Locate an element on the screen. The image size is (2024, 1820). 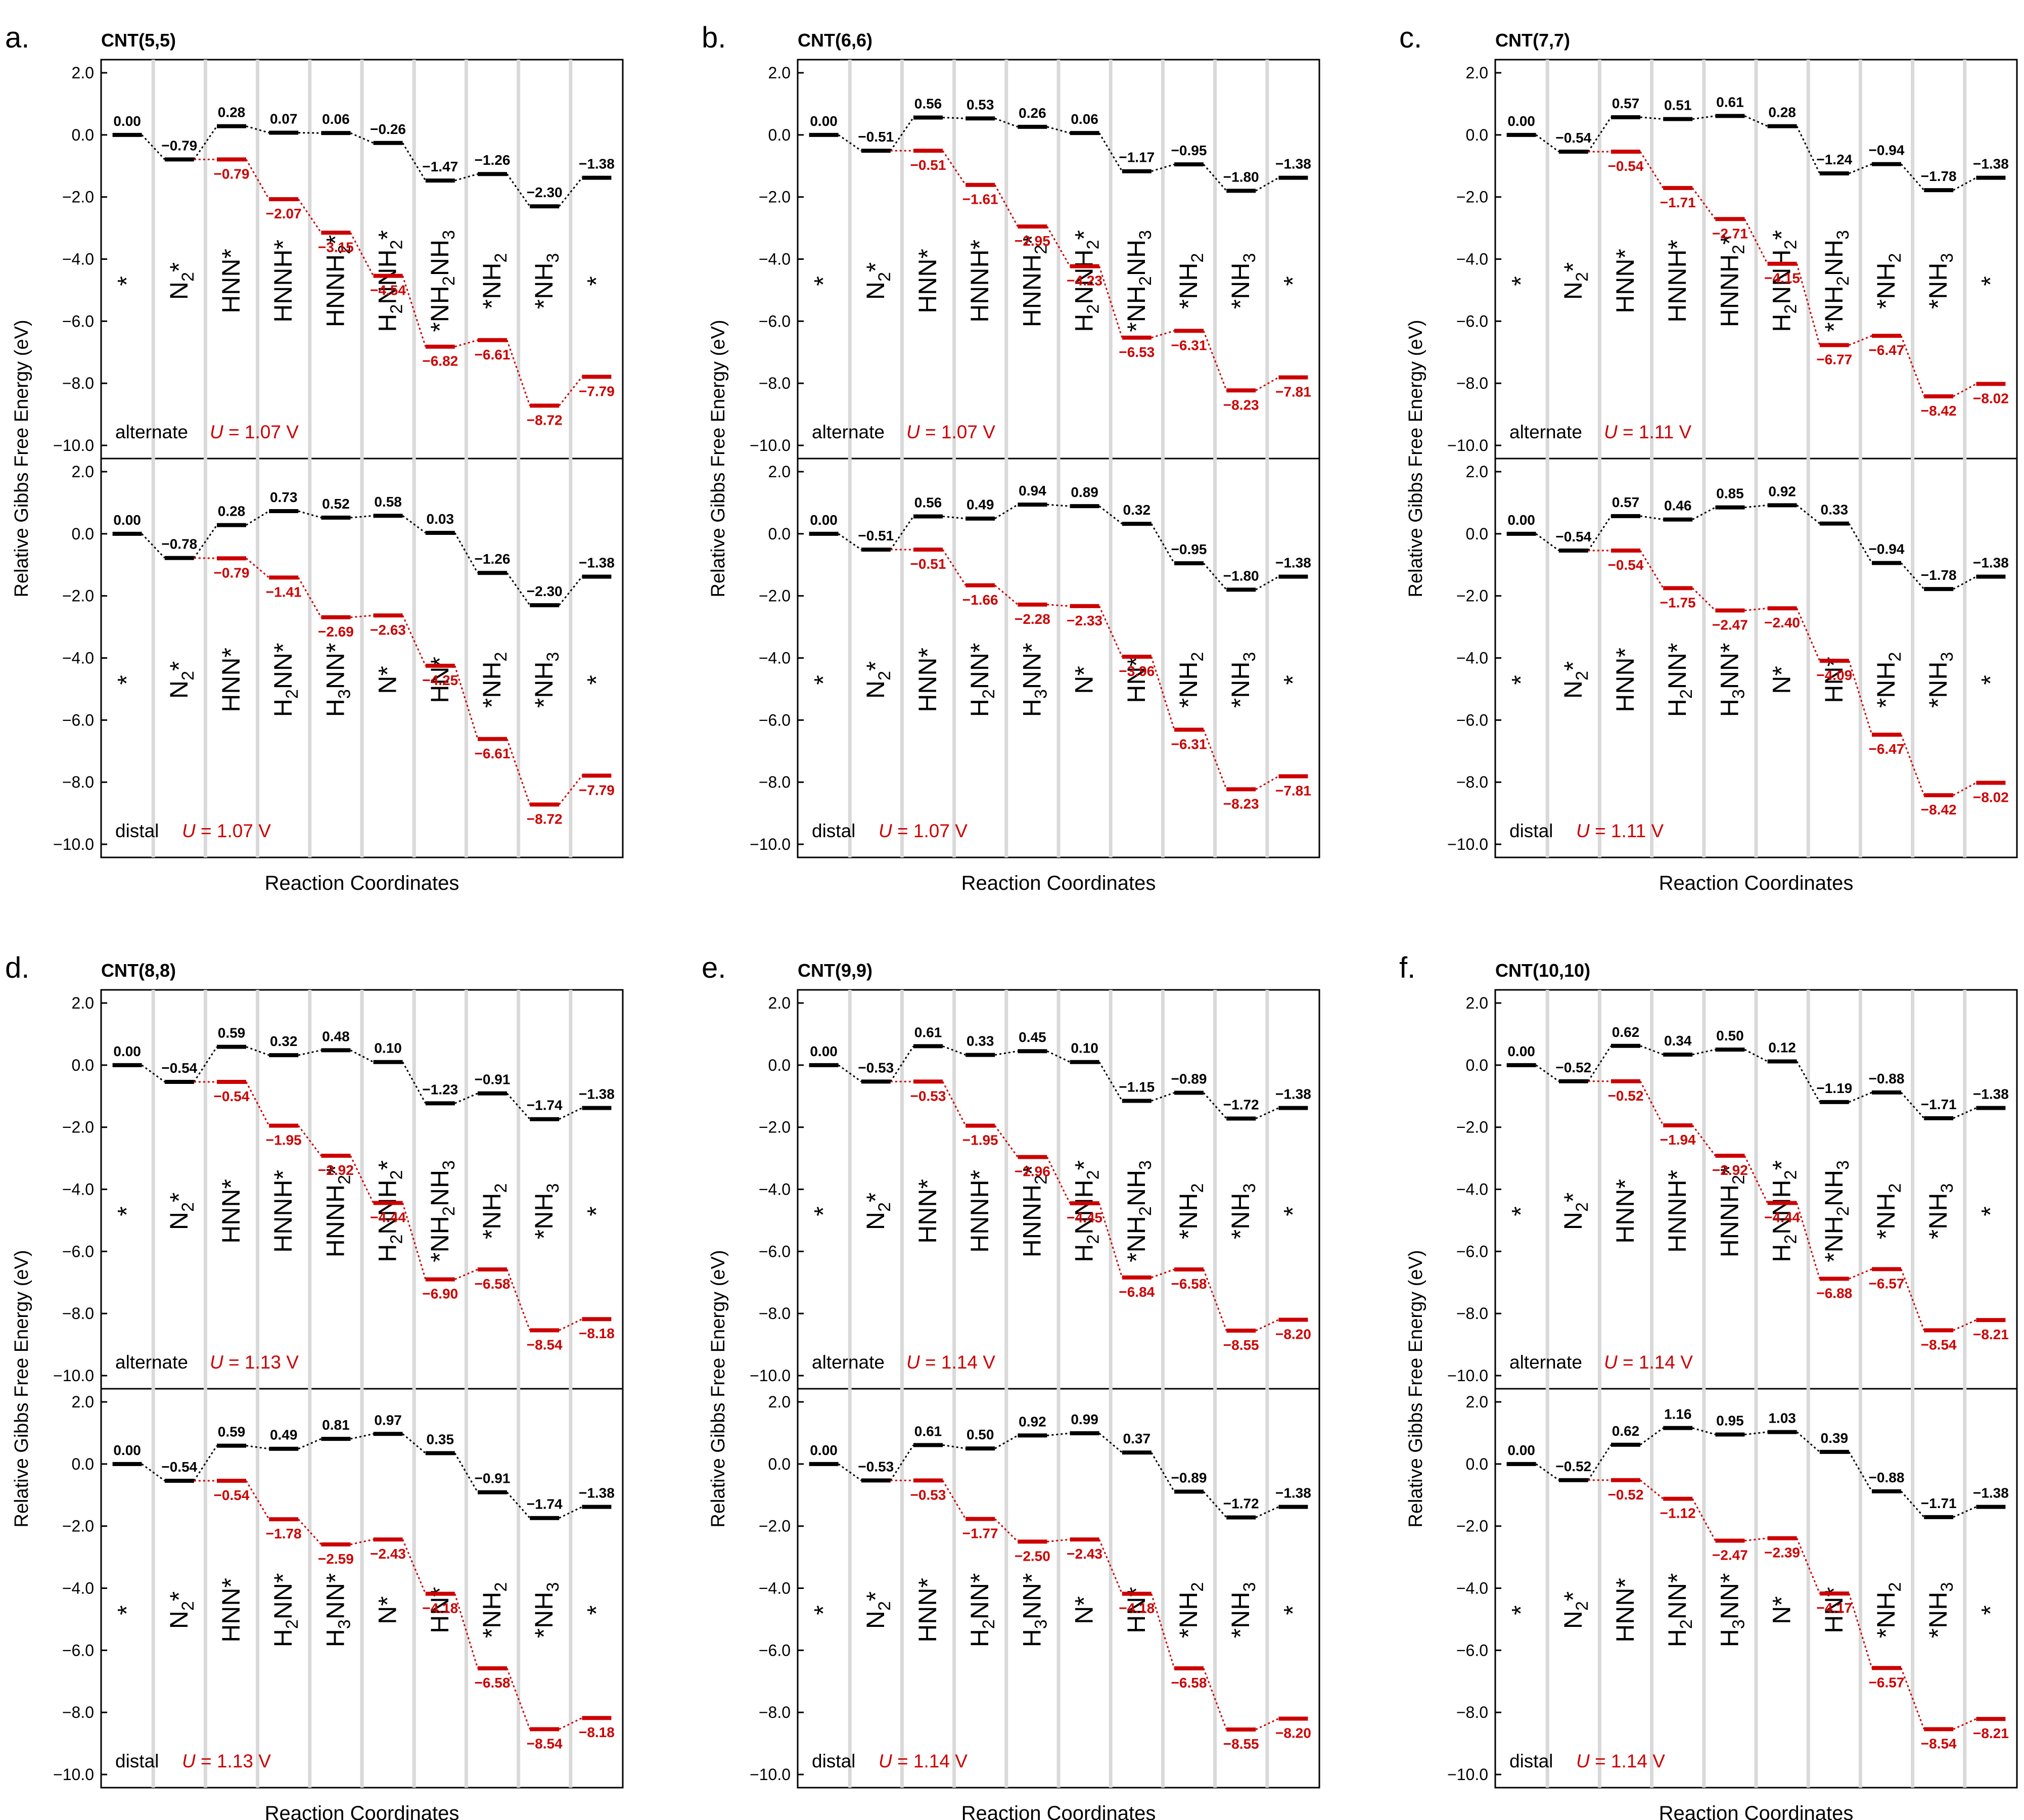
red-value: −1.66 is located at coordinates (980, 600).